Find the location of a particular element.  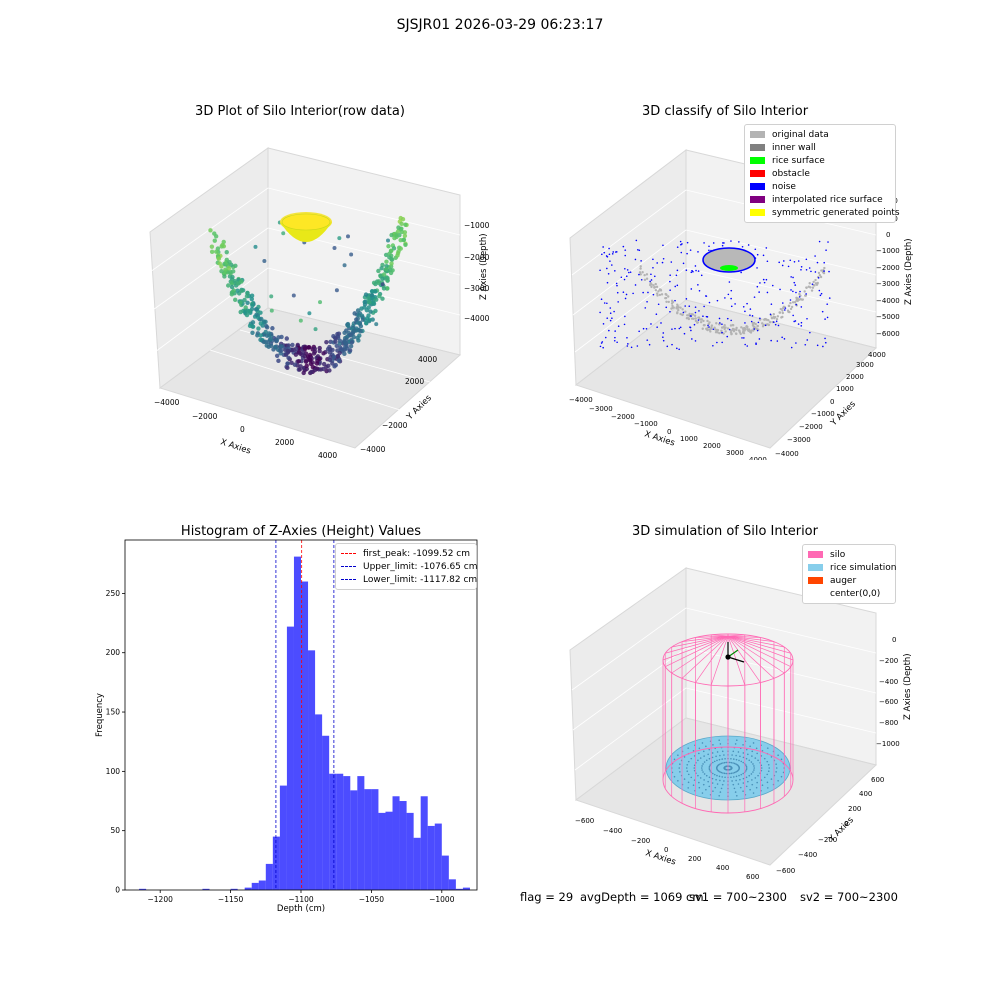

p1-xlabel: X Axies is located at coordinates (235, 446).